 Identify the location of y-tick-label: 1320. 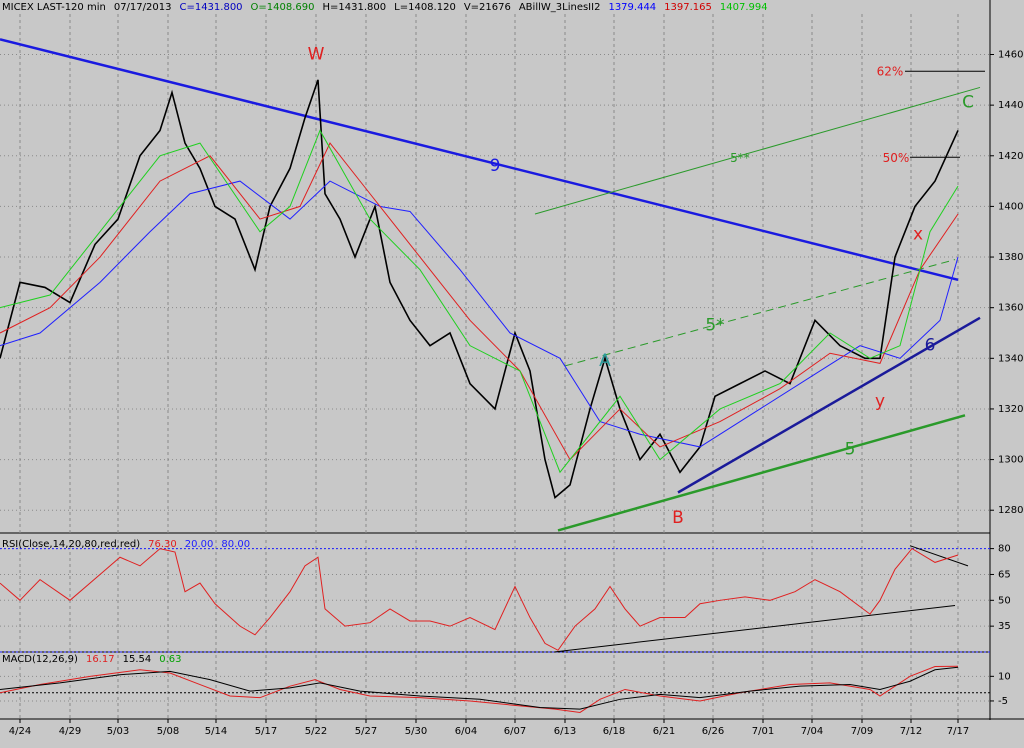
(1010, 409).